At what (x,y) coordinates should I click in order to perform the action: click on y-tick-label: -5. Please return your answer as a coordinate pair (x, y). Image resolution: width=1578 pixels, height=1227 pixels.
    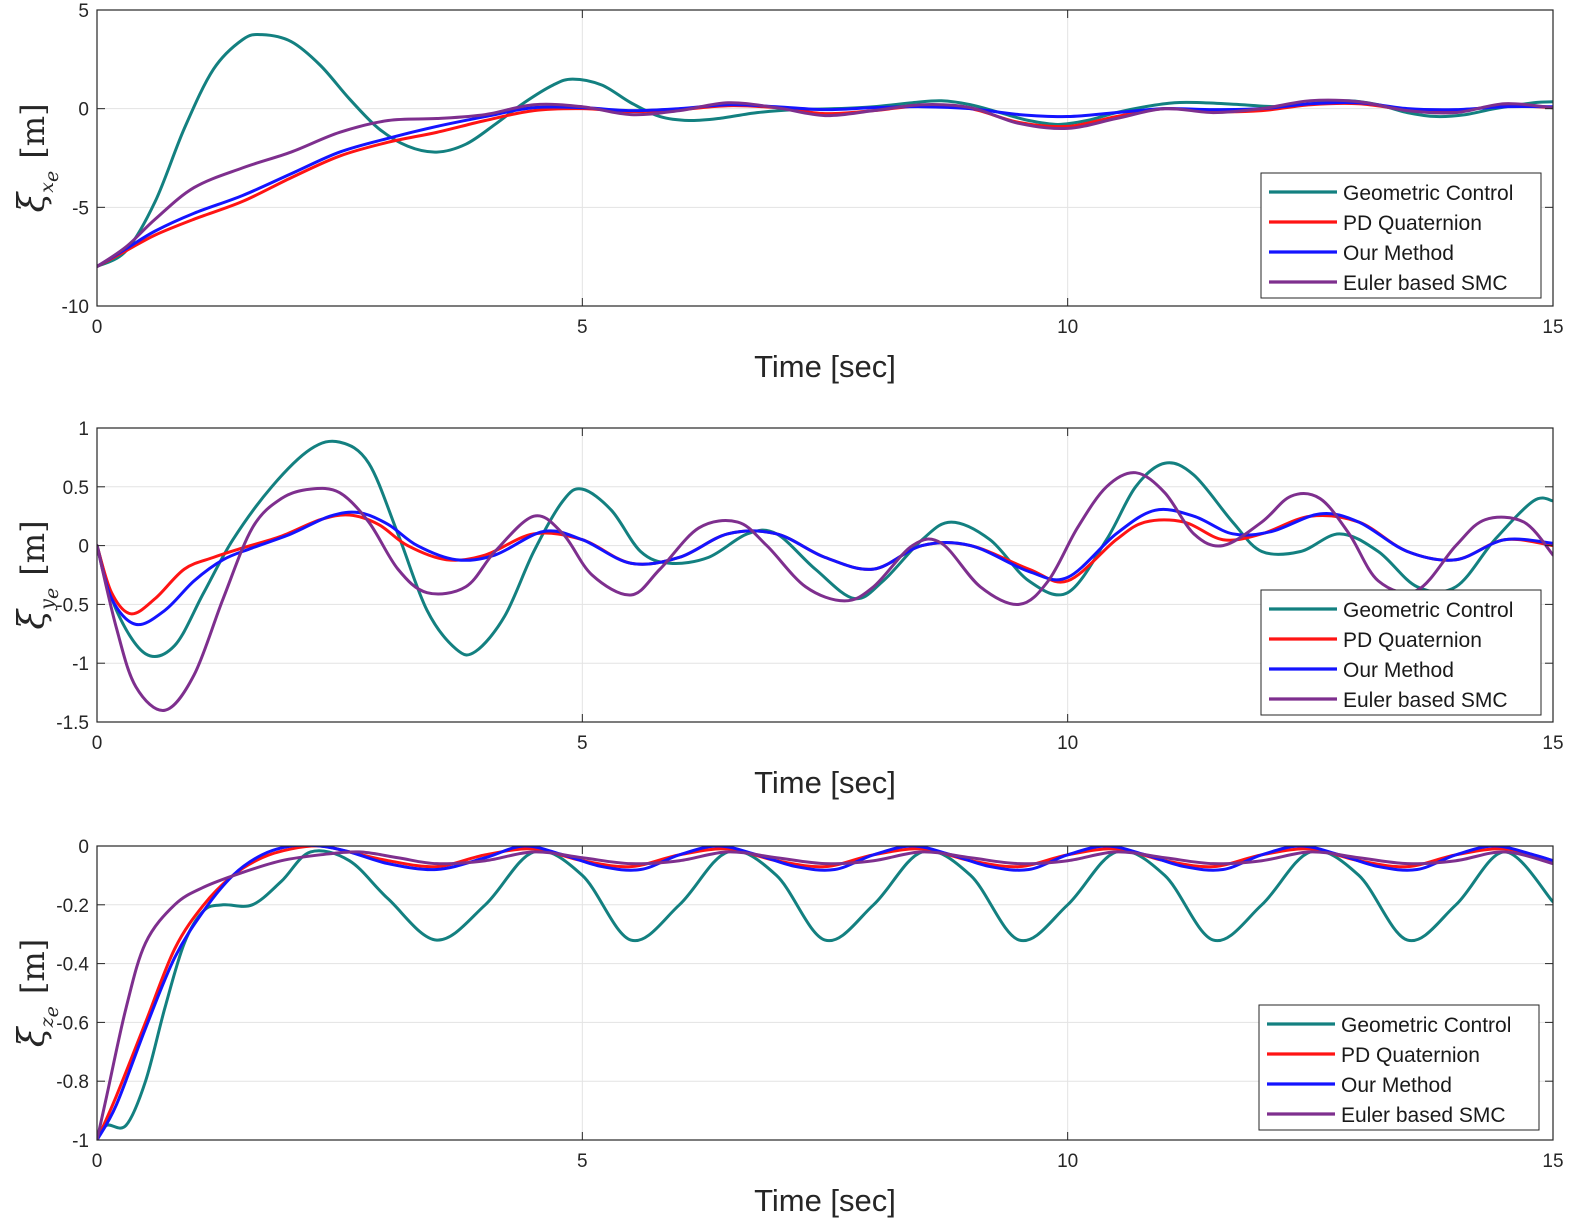
    Looking at the image, I should click on (80, 208).